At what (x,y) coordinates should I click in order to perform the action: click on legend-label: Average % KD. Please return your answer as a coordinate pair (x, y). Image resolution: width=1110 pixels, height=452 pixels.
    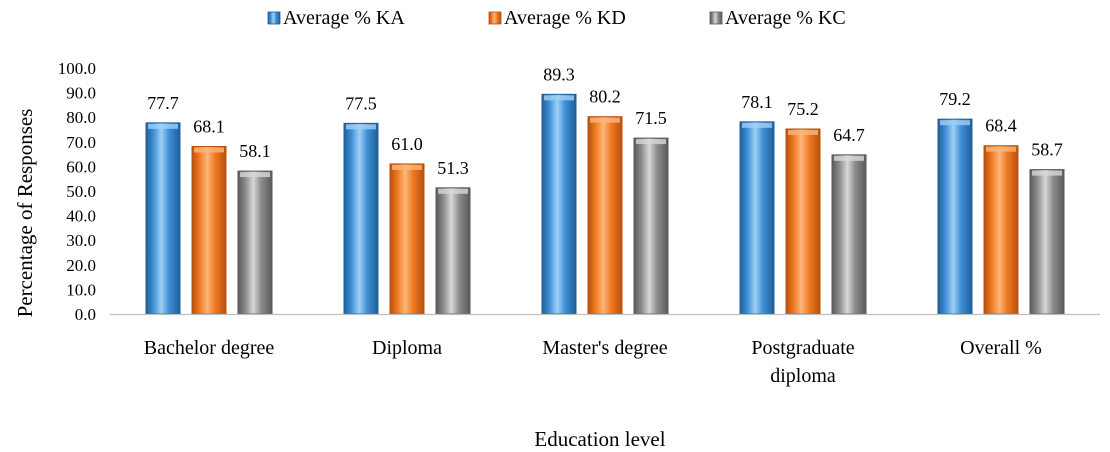
    Looking at the image, I should click on (565, 18).